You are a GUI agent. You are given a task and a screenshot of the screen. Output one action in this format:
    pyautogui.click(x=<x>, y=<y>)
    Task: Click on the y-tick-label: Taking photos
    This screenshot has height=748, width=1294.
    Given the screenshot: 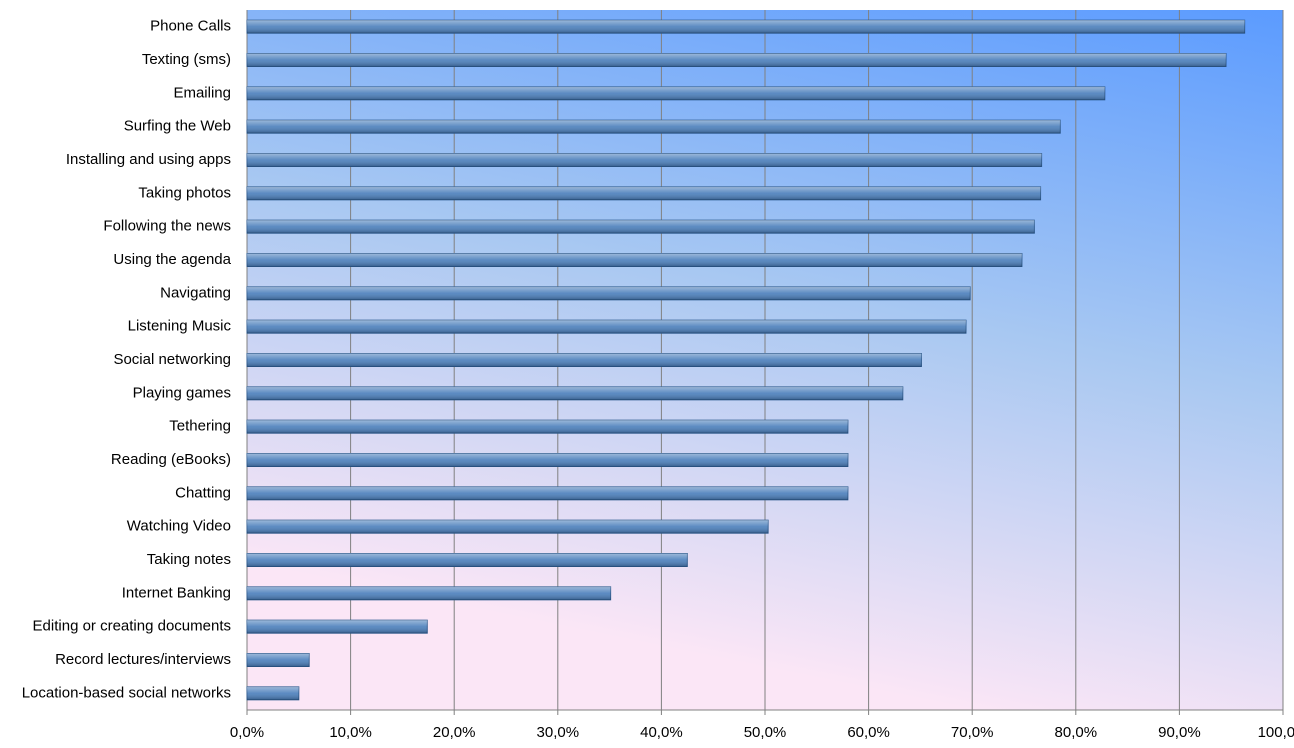 What is the action you would take?
    pyautogui.click(x=184, y=192)
    